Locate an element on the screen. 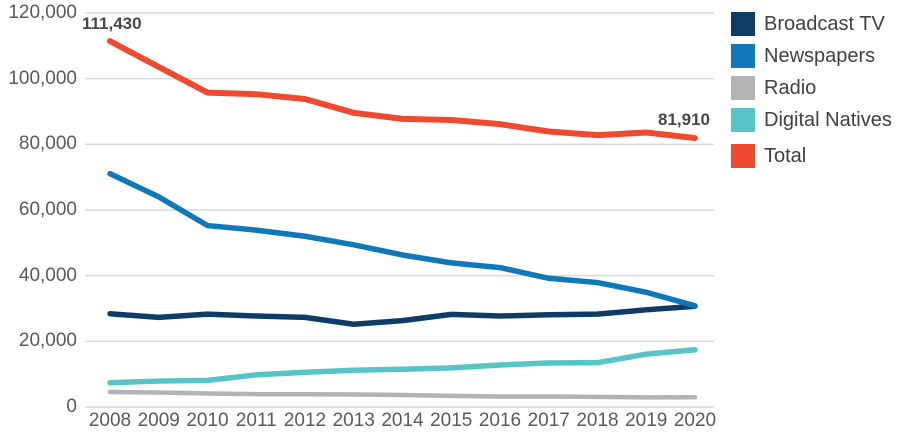 The image size is (900, 438). y-axis-tick-label: 0 is located at coordinates (71, 406).